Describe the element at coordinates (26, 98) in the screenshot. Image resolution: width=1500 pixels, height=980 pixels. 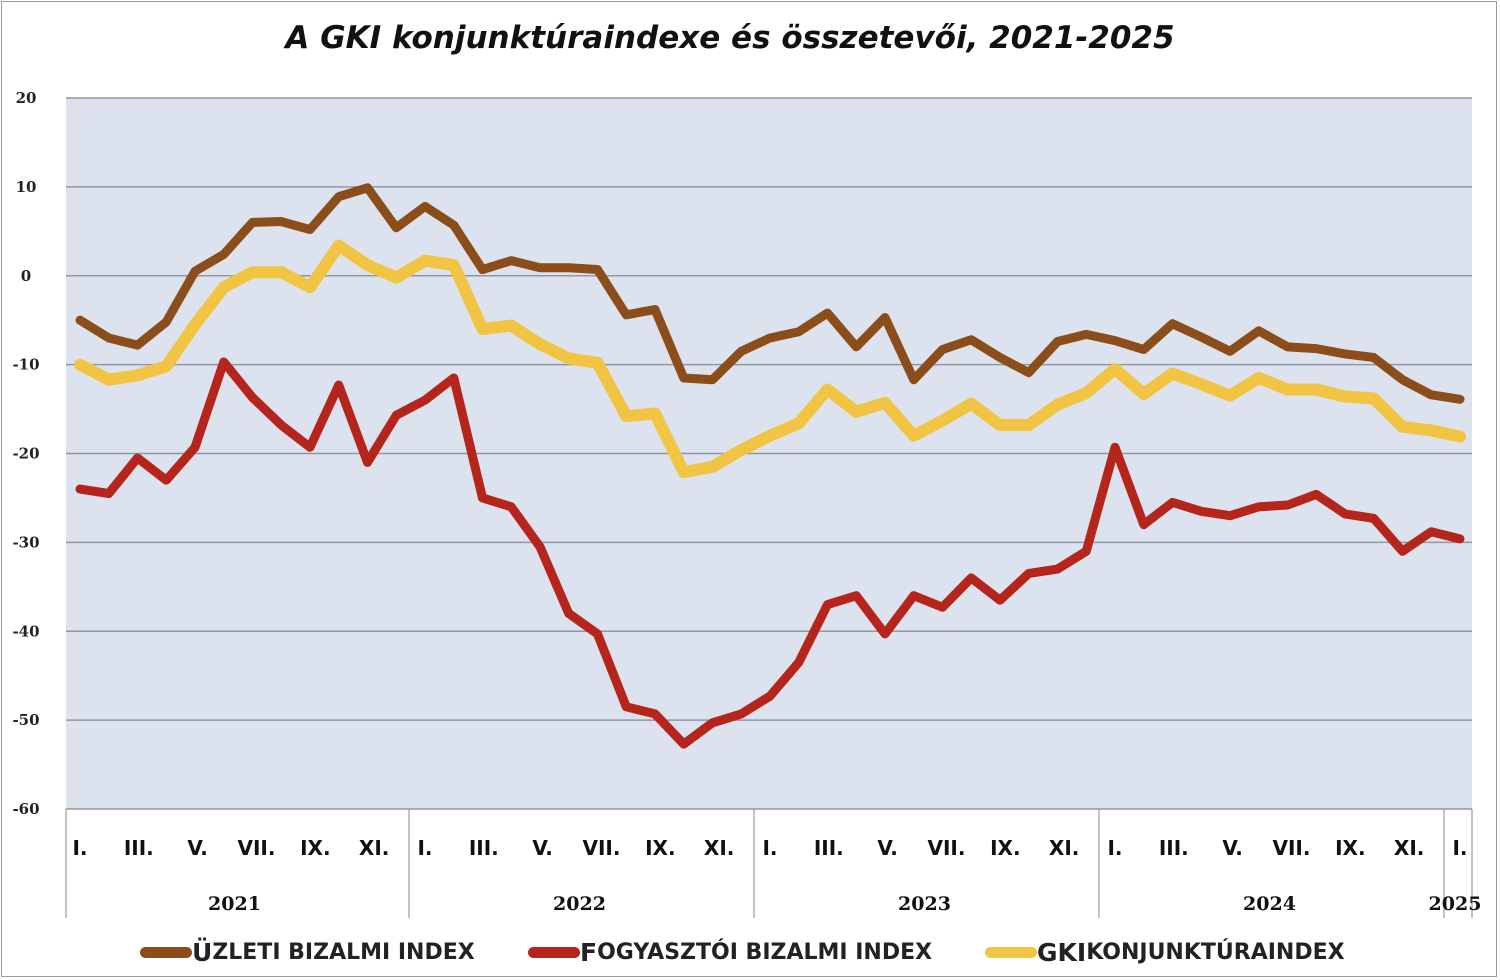
I see `y-tick-label: 20` at that location.